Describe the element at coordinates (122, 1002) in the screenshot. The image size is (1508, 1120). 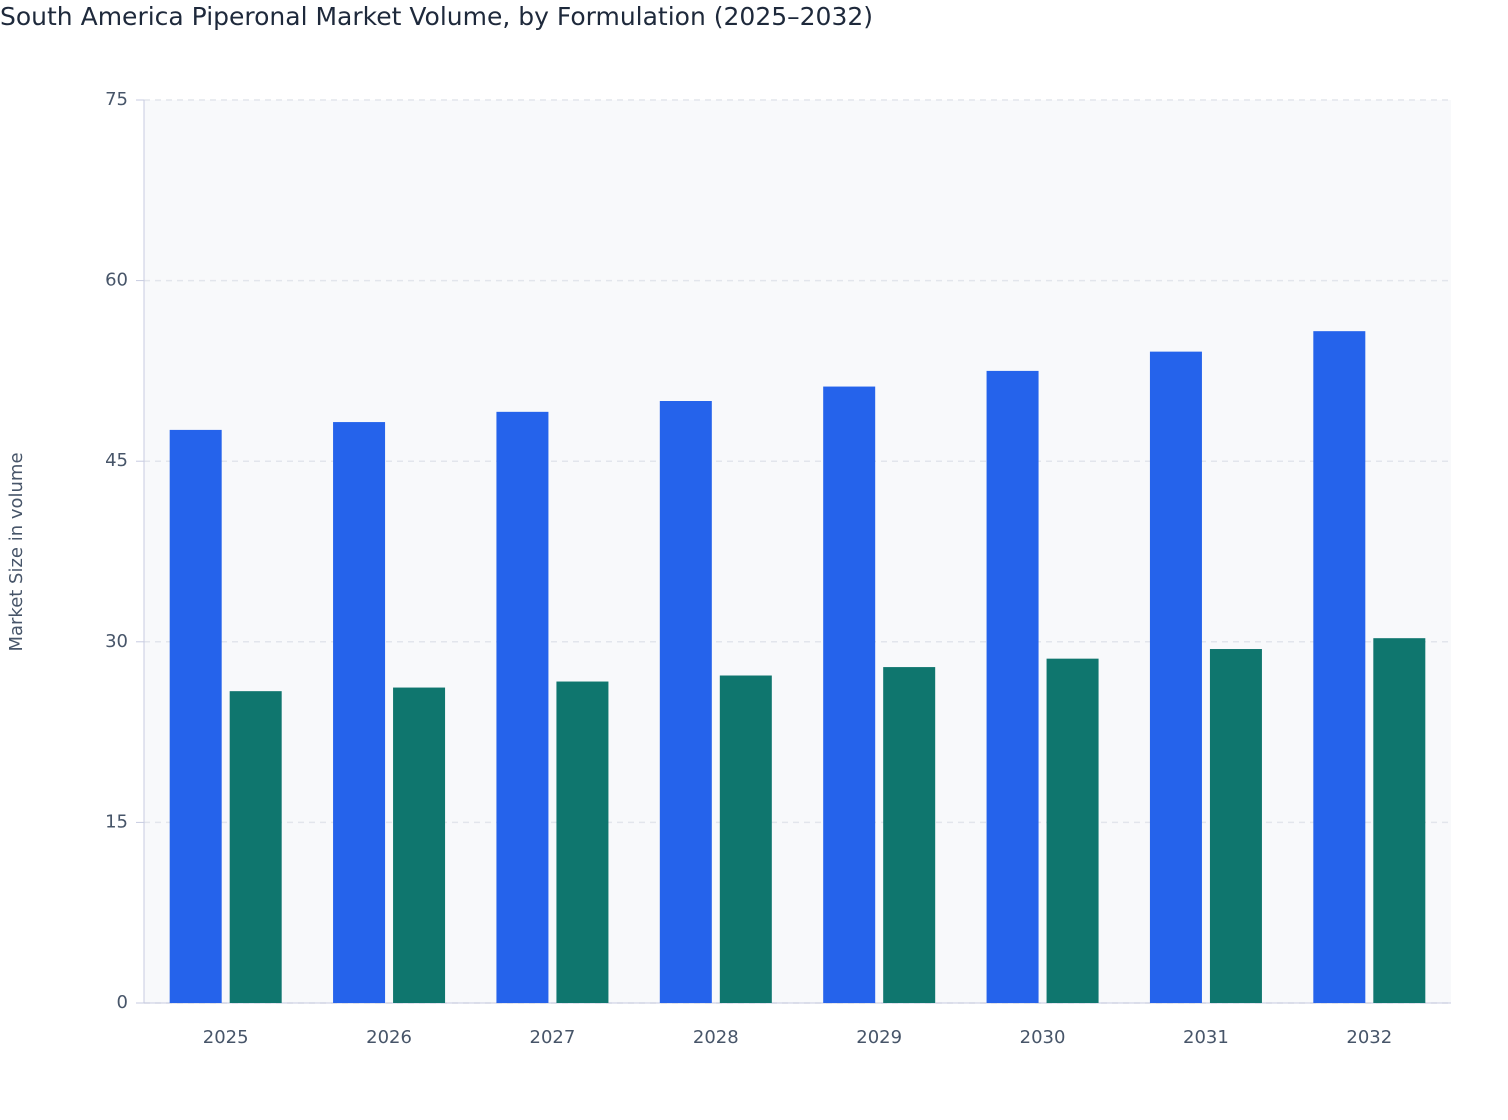
I see `y-tick-label: 0` at that location.